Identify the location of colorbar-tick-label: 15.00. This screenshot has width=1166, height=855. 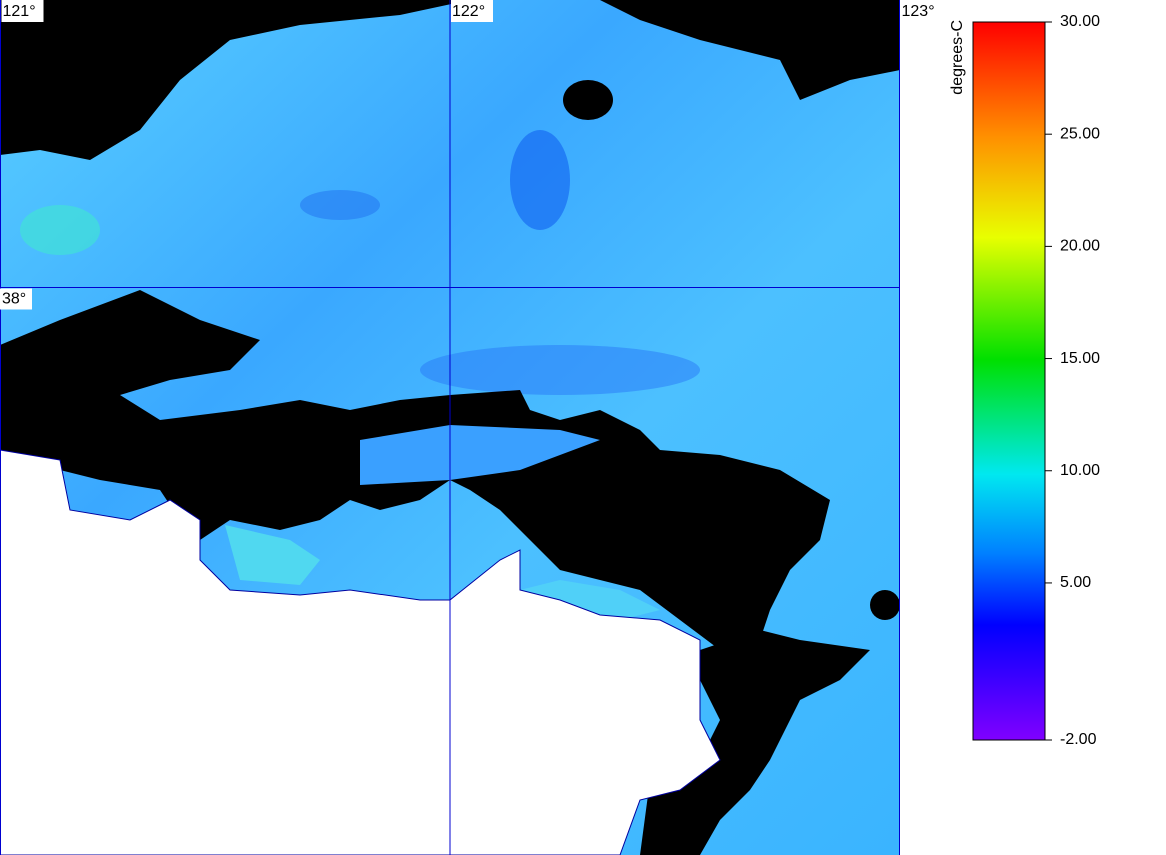
(1080, 358).